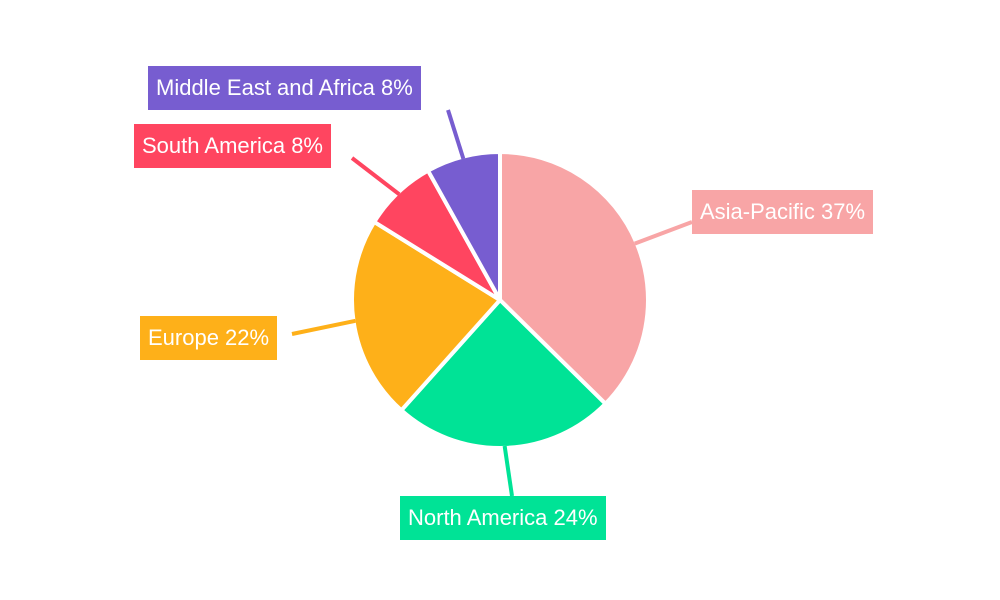 The image size is (1000, 600). What do you see at coordinates (503, 518) in the screenshot?
I see `label-north-america: North America 24%` at bounding box center [503, 518].